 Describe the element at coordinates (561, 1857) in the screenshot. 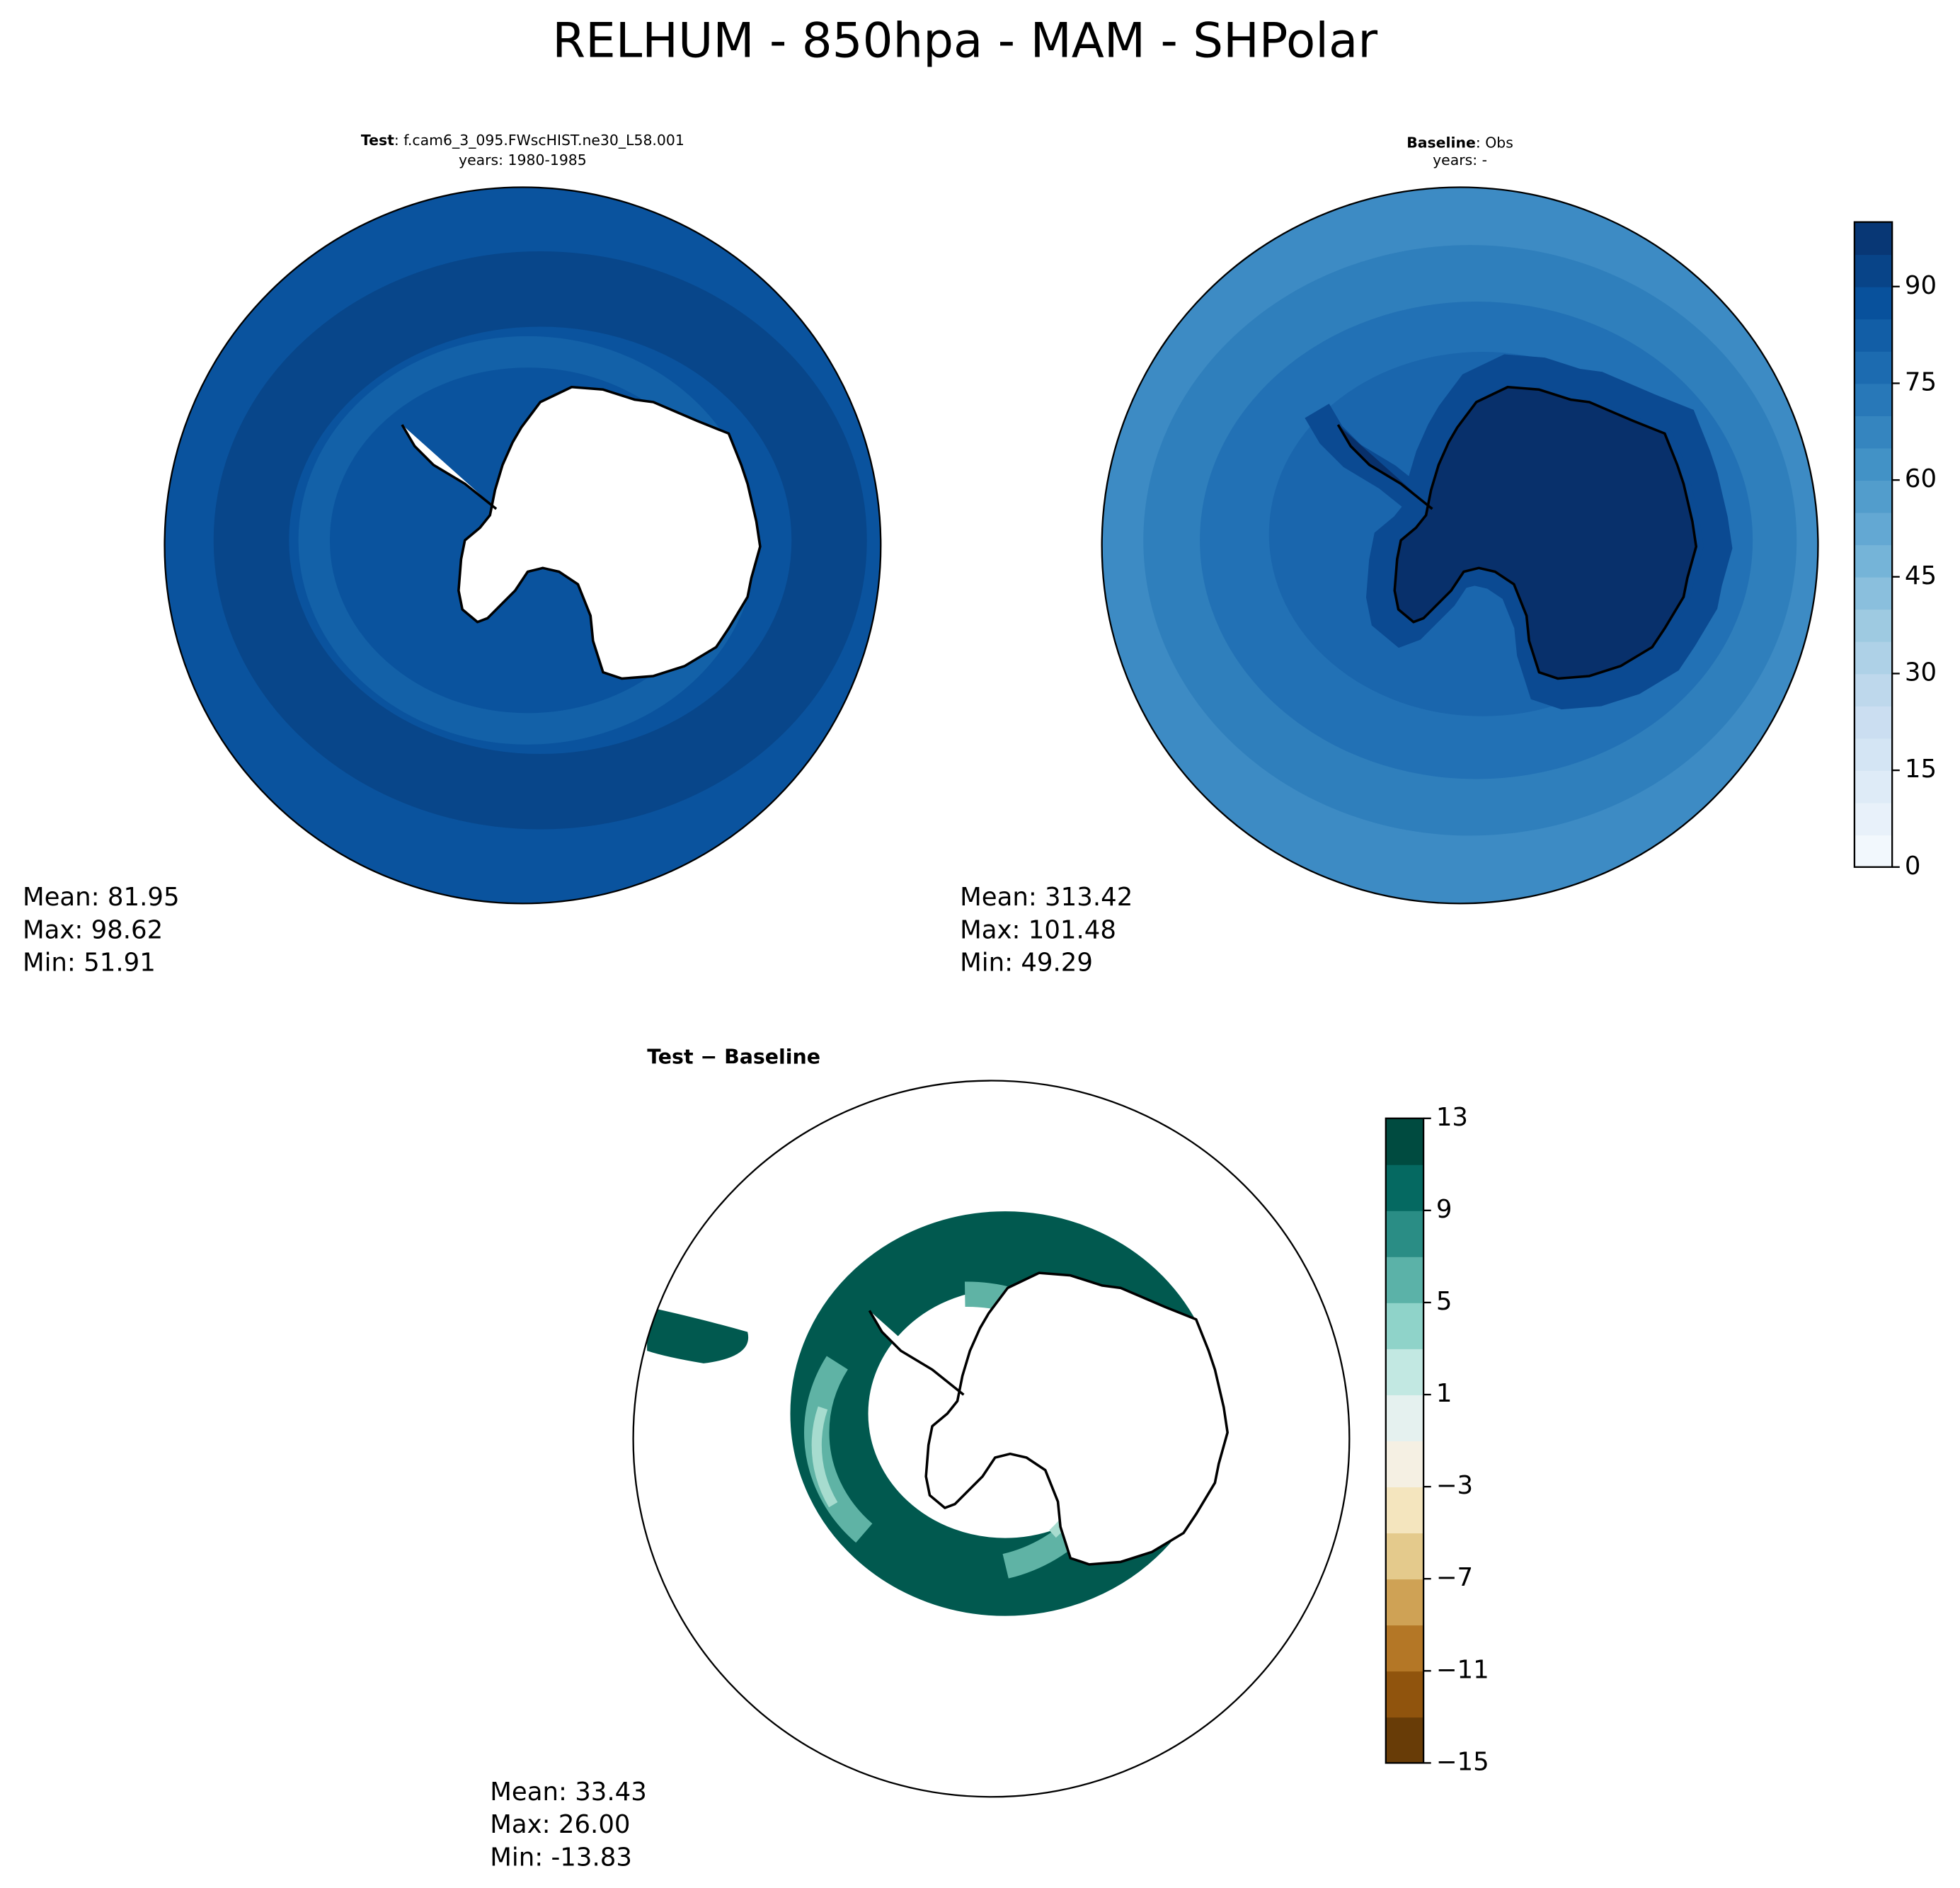

I see `stat: Min: -13.83` at that location.